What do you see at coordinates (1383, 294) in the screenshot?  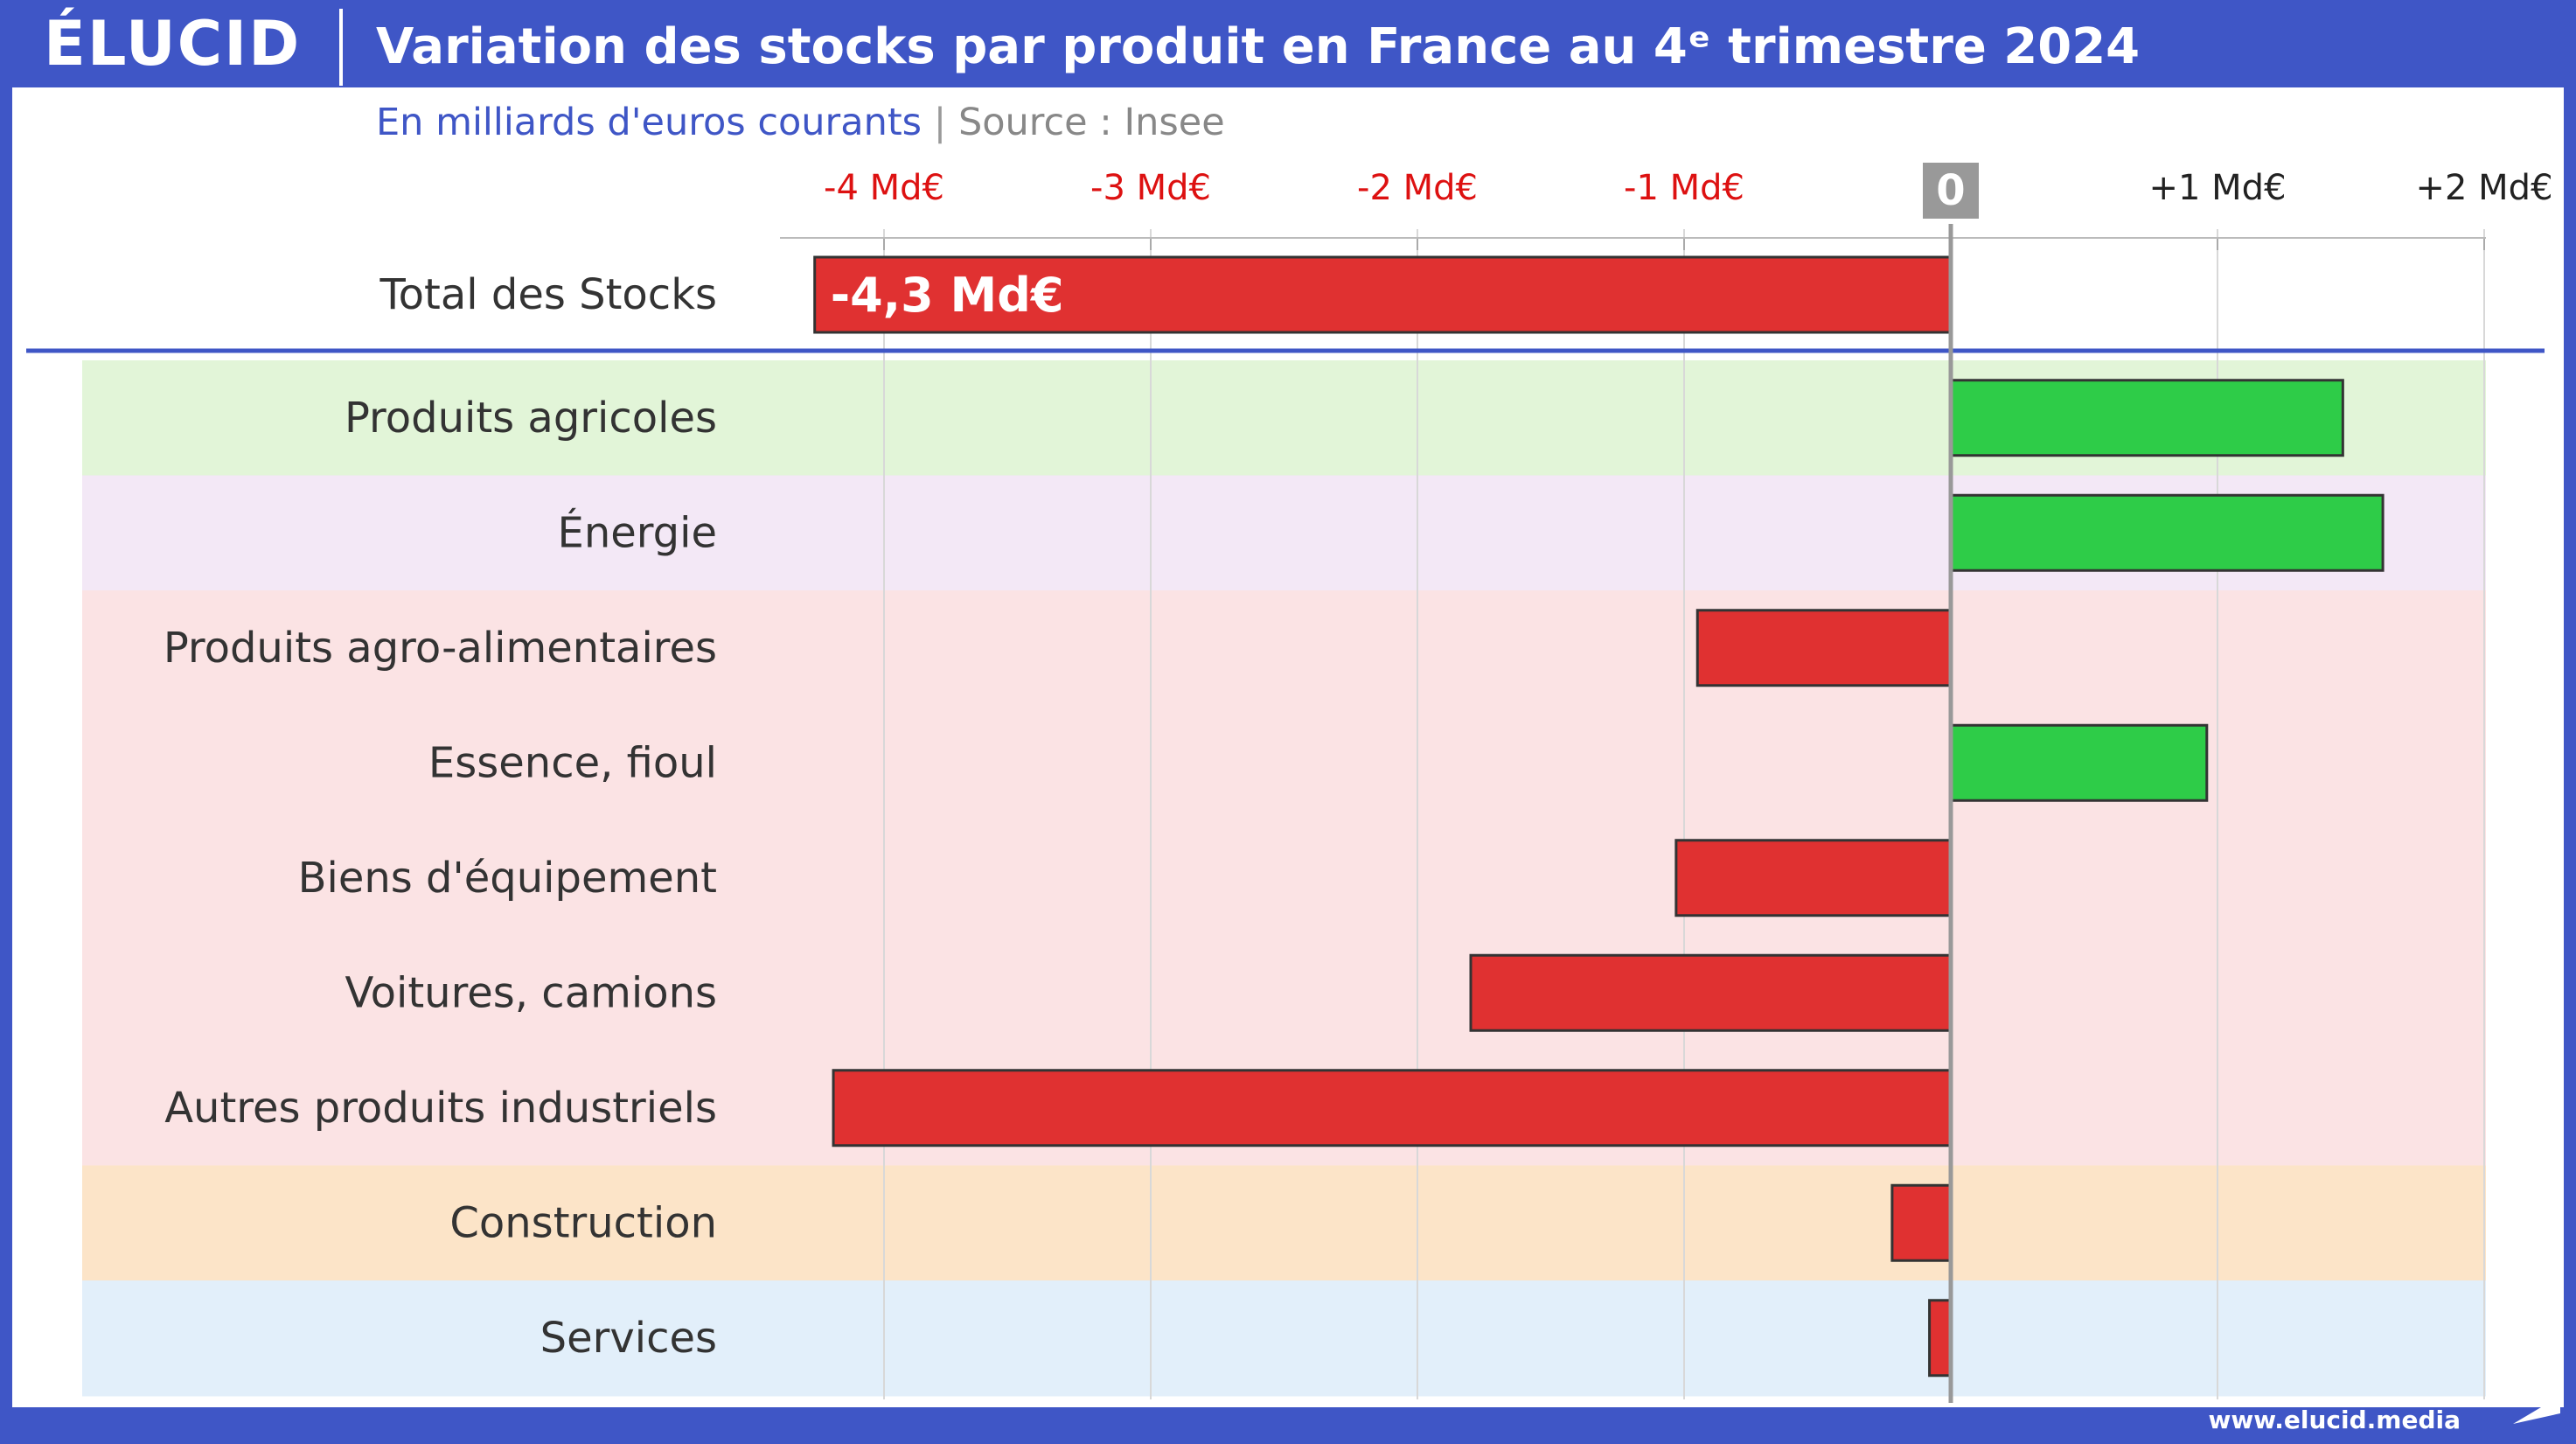 I see `total-bar` at bounding box center [1383, 294].